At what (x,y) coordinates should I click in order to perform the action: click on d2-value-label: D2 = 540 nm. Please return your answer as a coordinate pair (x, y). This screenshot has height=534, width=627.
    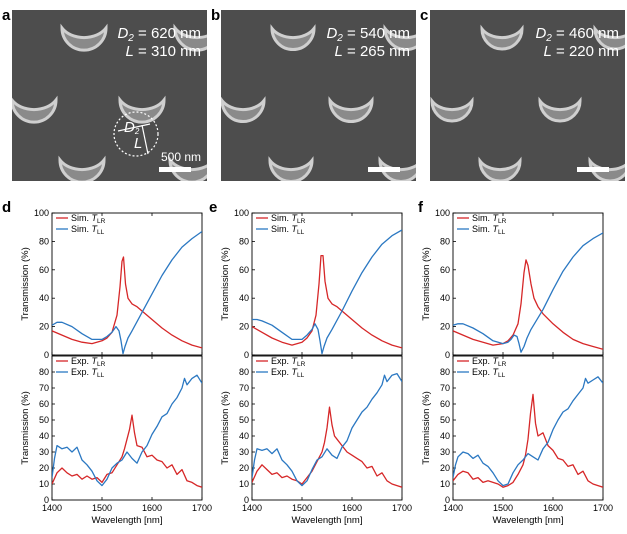
    Looking at the image, I should click on (368, 34).